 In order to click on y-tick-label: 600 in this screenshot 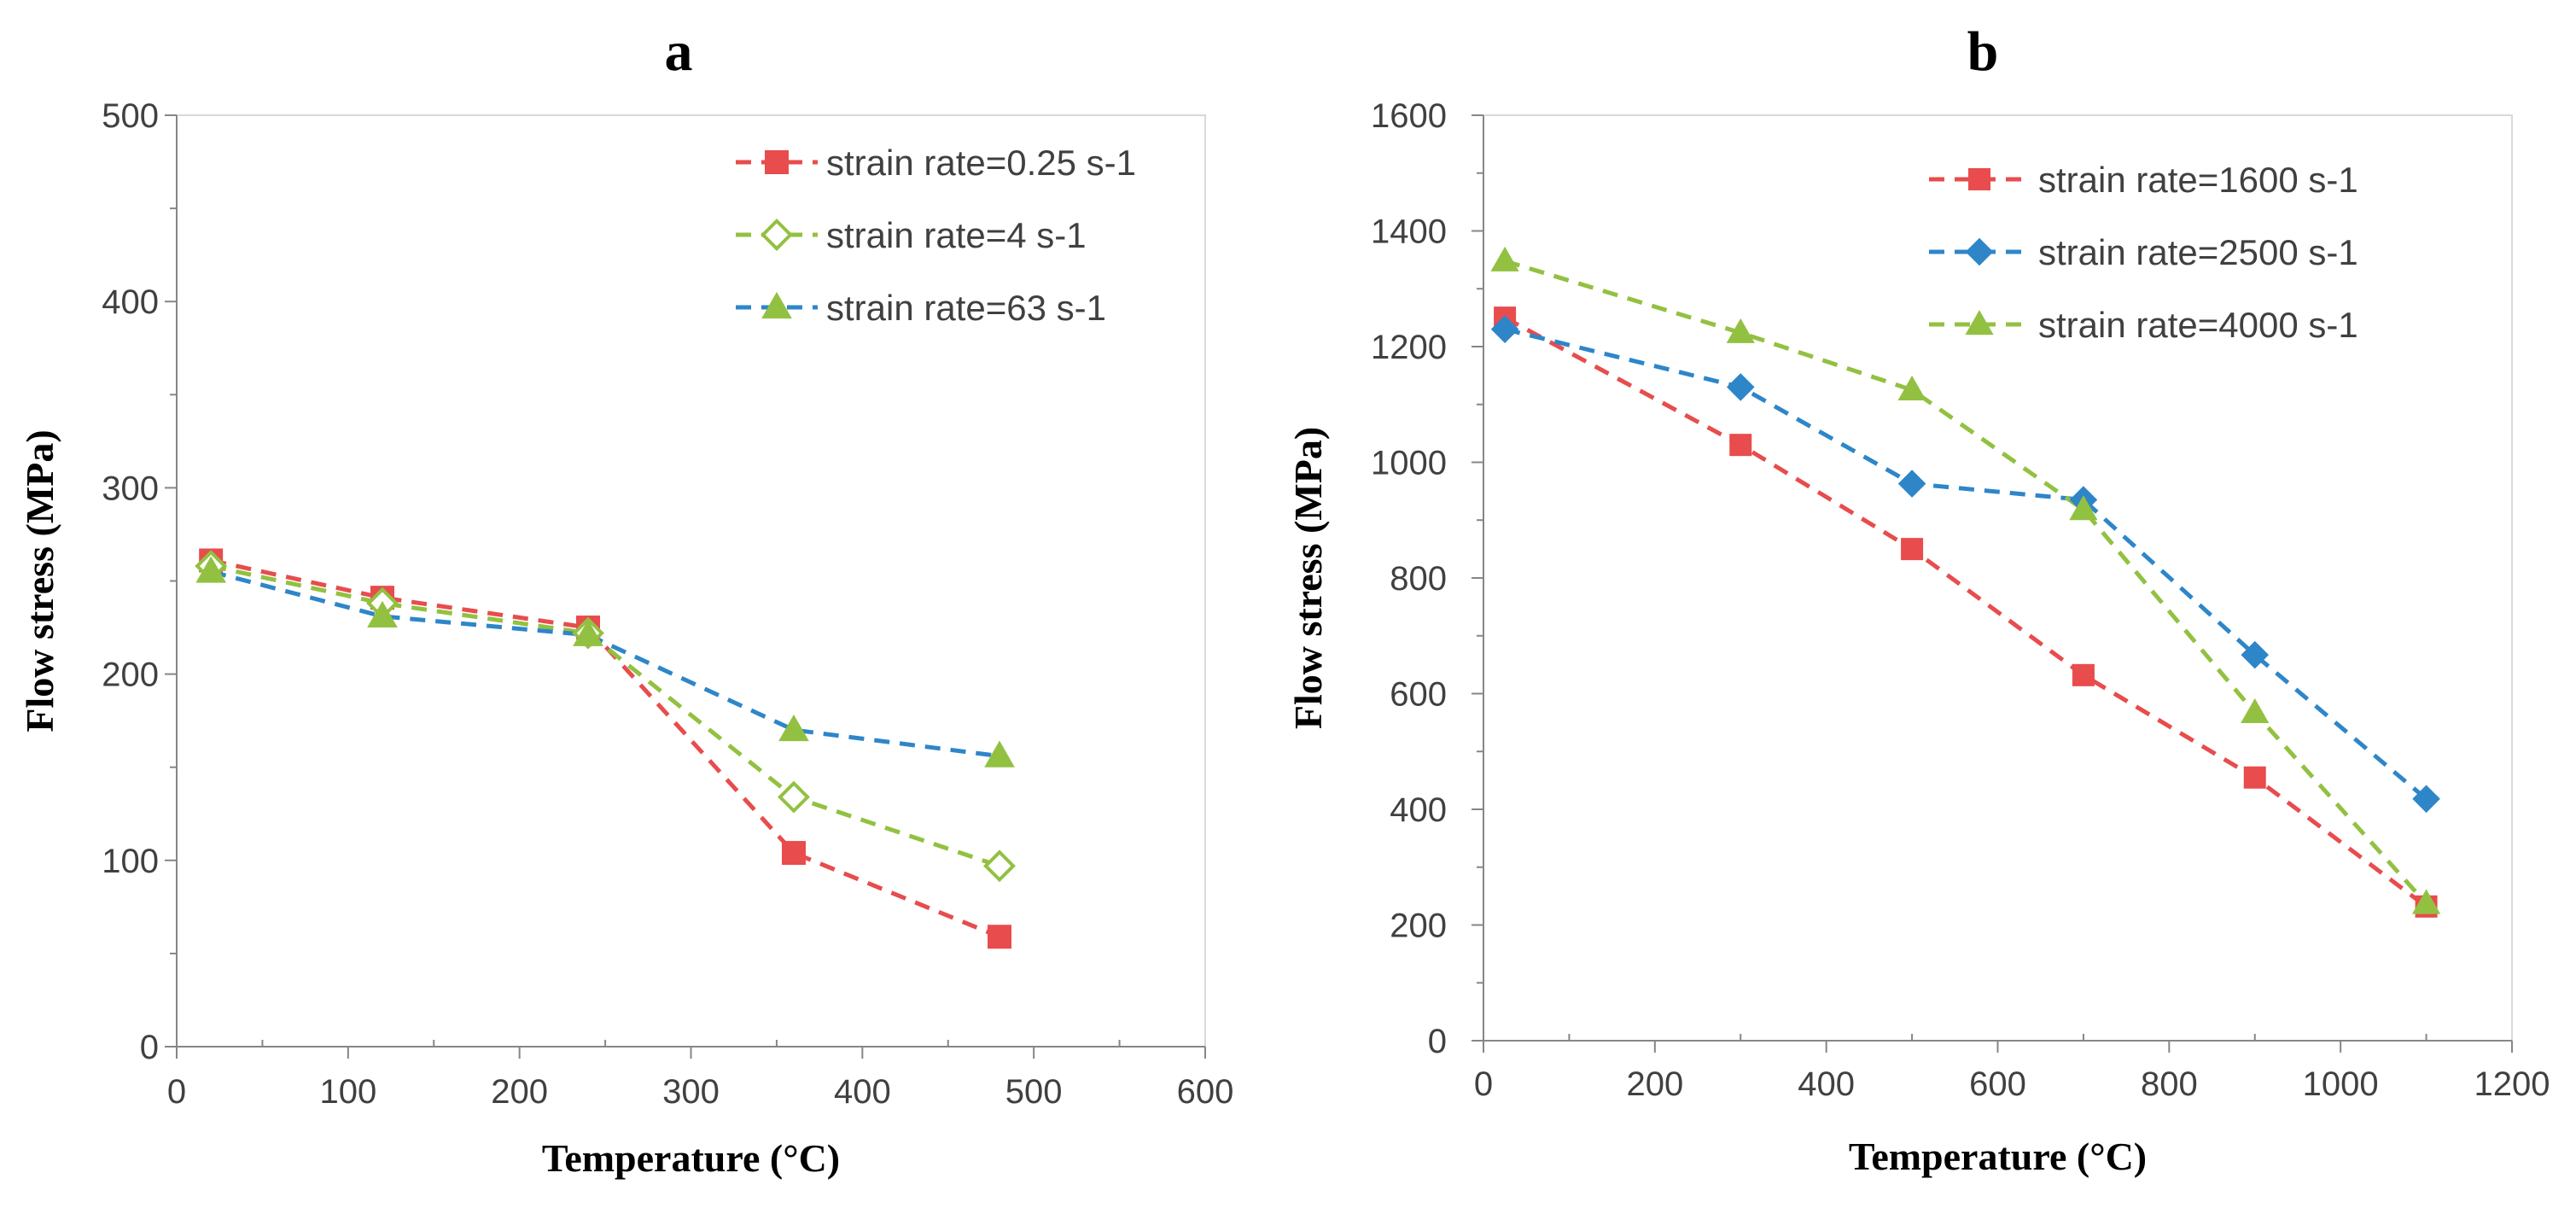, I will do `click(1418, 695)`.